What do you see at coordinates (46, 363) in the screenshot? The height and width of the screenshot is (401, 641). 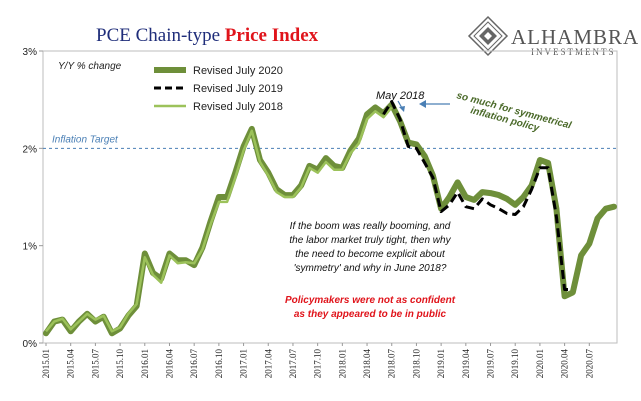 I see `x-tick-label: 2015.01` at bounding box center [46, 363].